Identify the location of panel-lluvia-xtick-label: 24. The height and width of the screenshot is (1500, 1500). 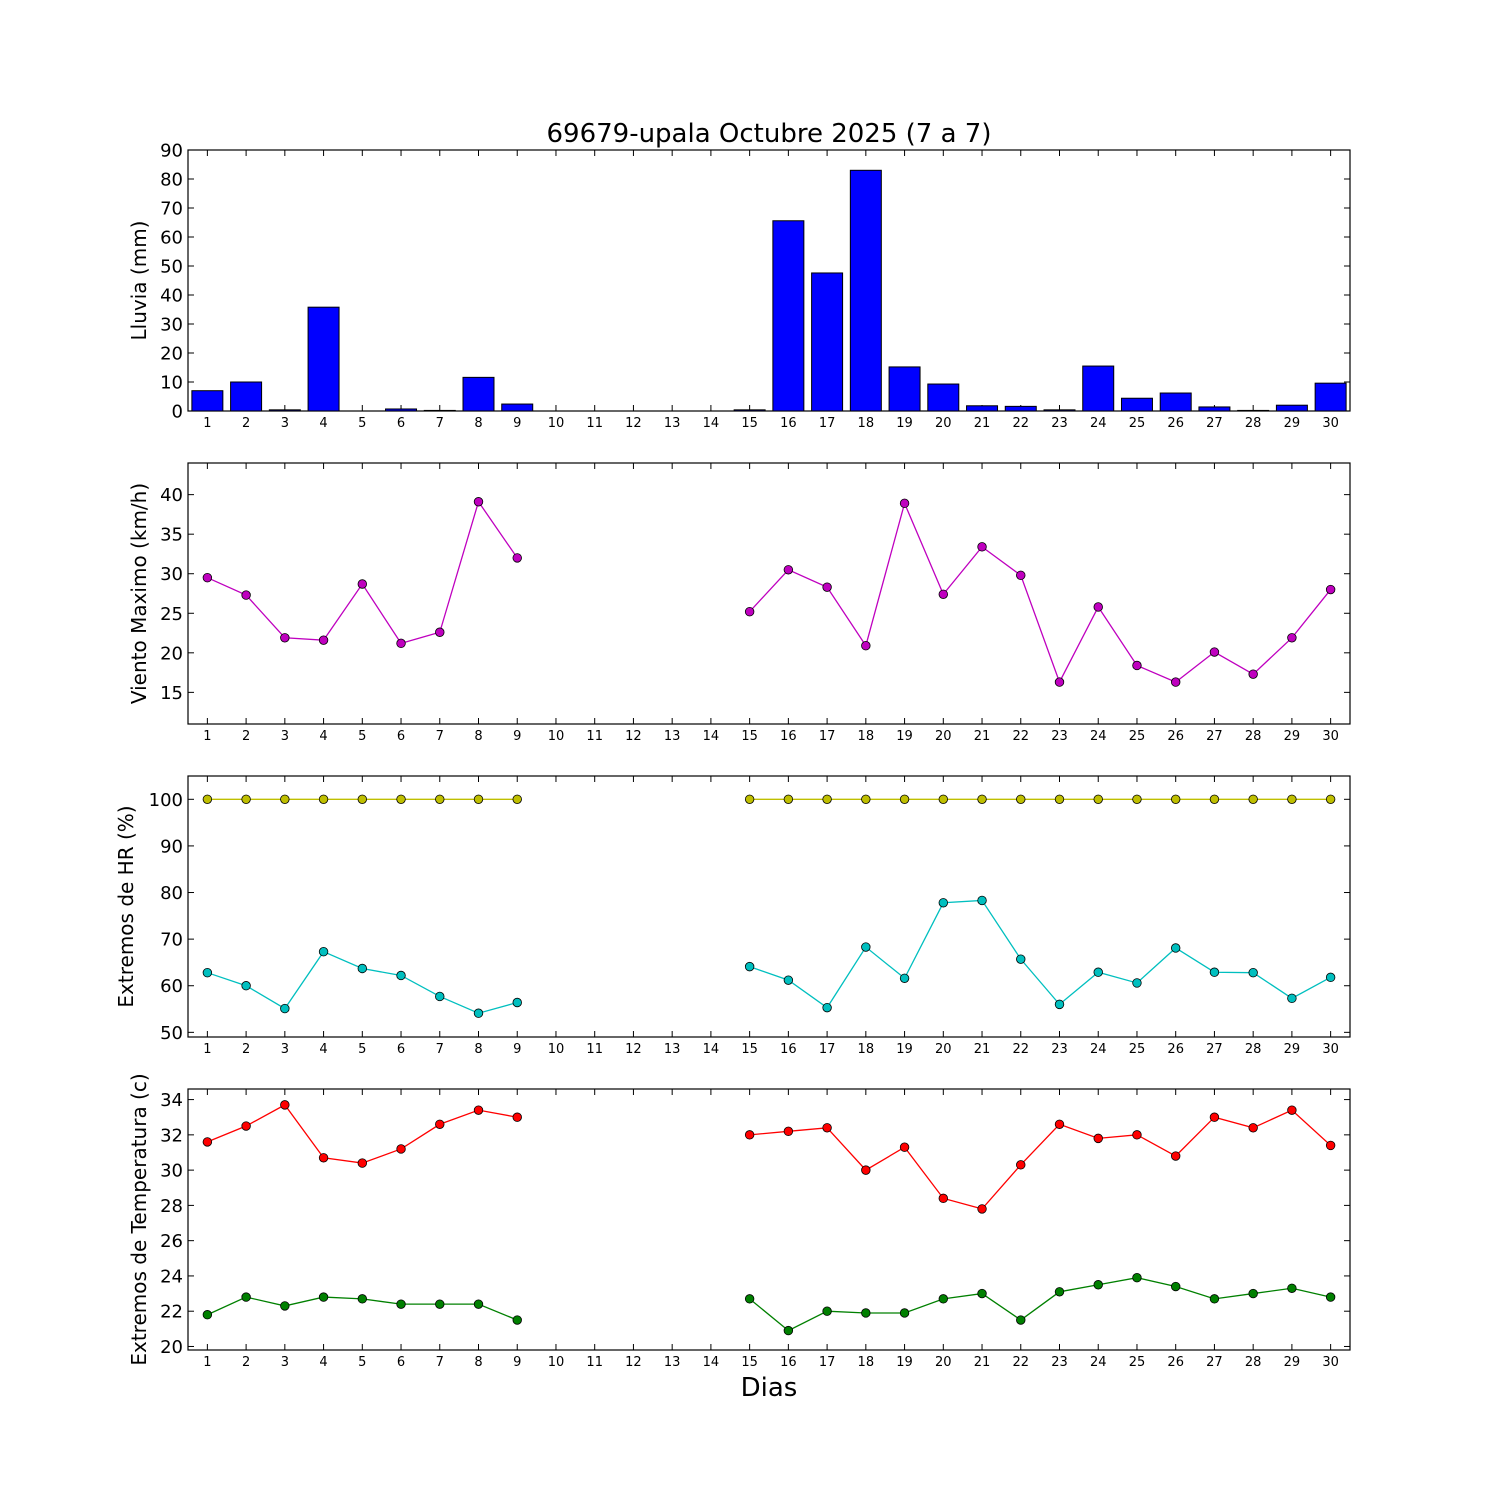
(1098, 423).